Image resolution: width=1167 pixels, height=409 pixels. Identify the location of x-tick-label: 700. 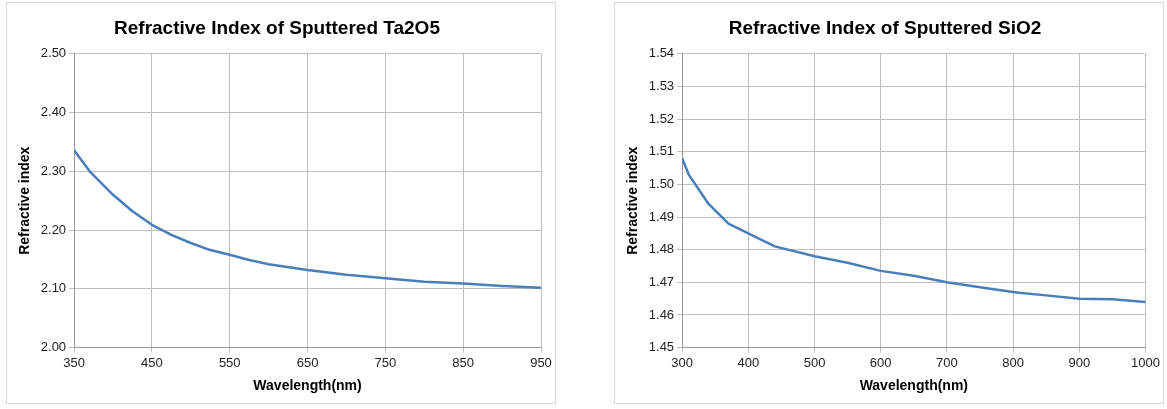
(947, 362).